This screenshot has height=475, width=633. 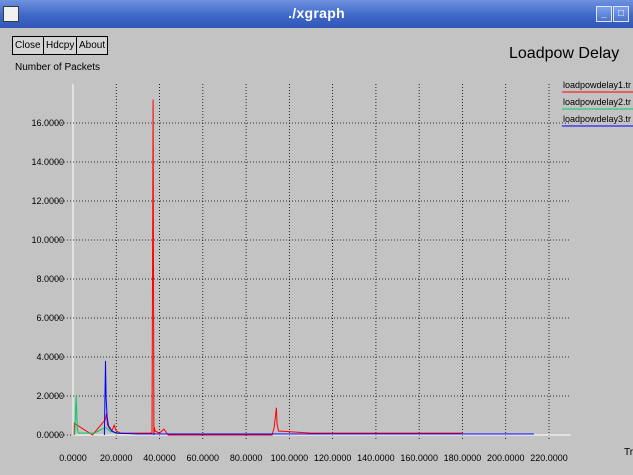 I want to click on x-tick-label: 180.0000, so click(x=463, y=458).